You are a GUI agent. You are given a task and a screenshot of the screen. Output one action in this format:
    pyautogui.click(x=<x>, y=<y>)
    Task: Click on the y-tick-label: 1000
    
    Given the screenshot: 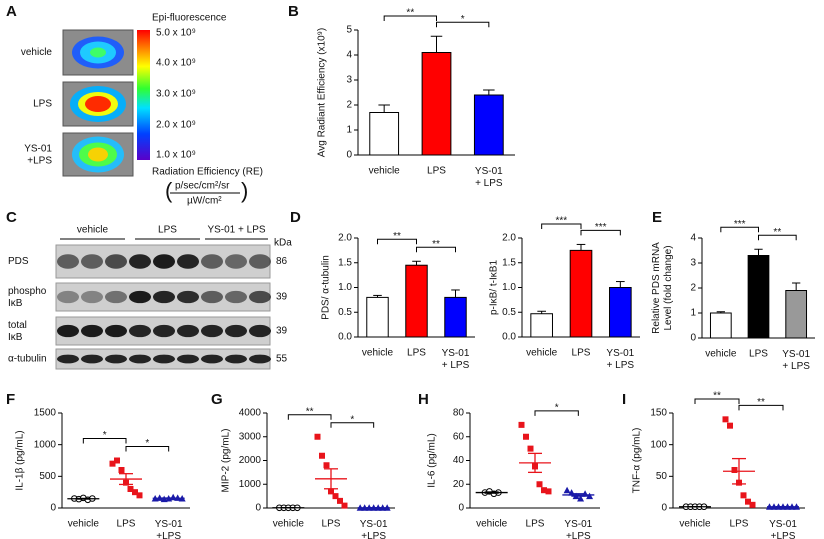 What is the action you would take?
    pyautogui.click(x=45, y=444)
    